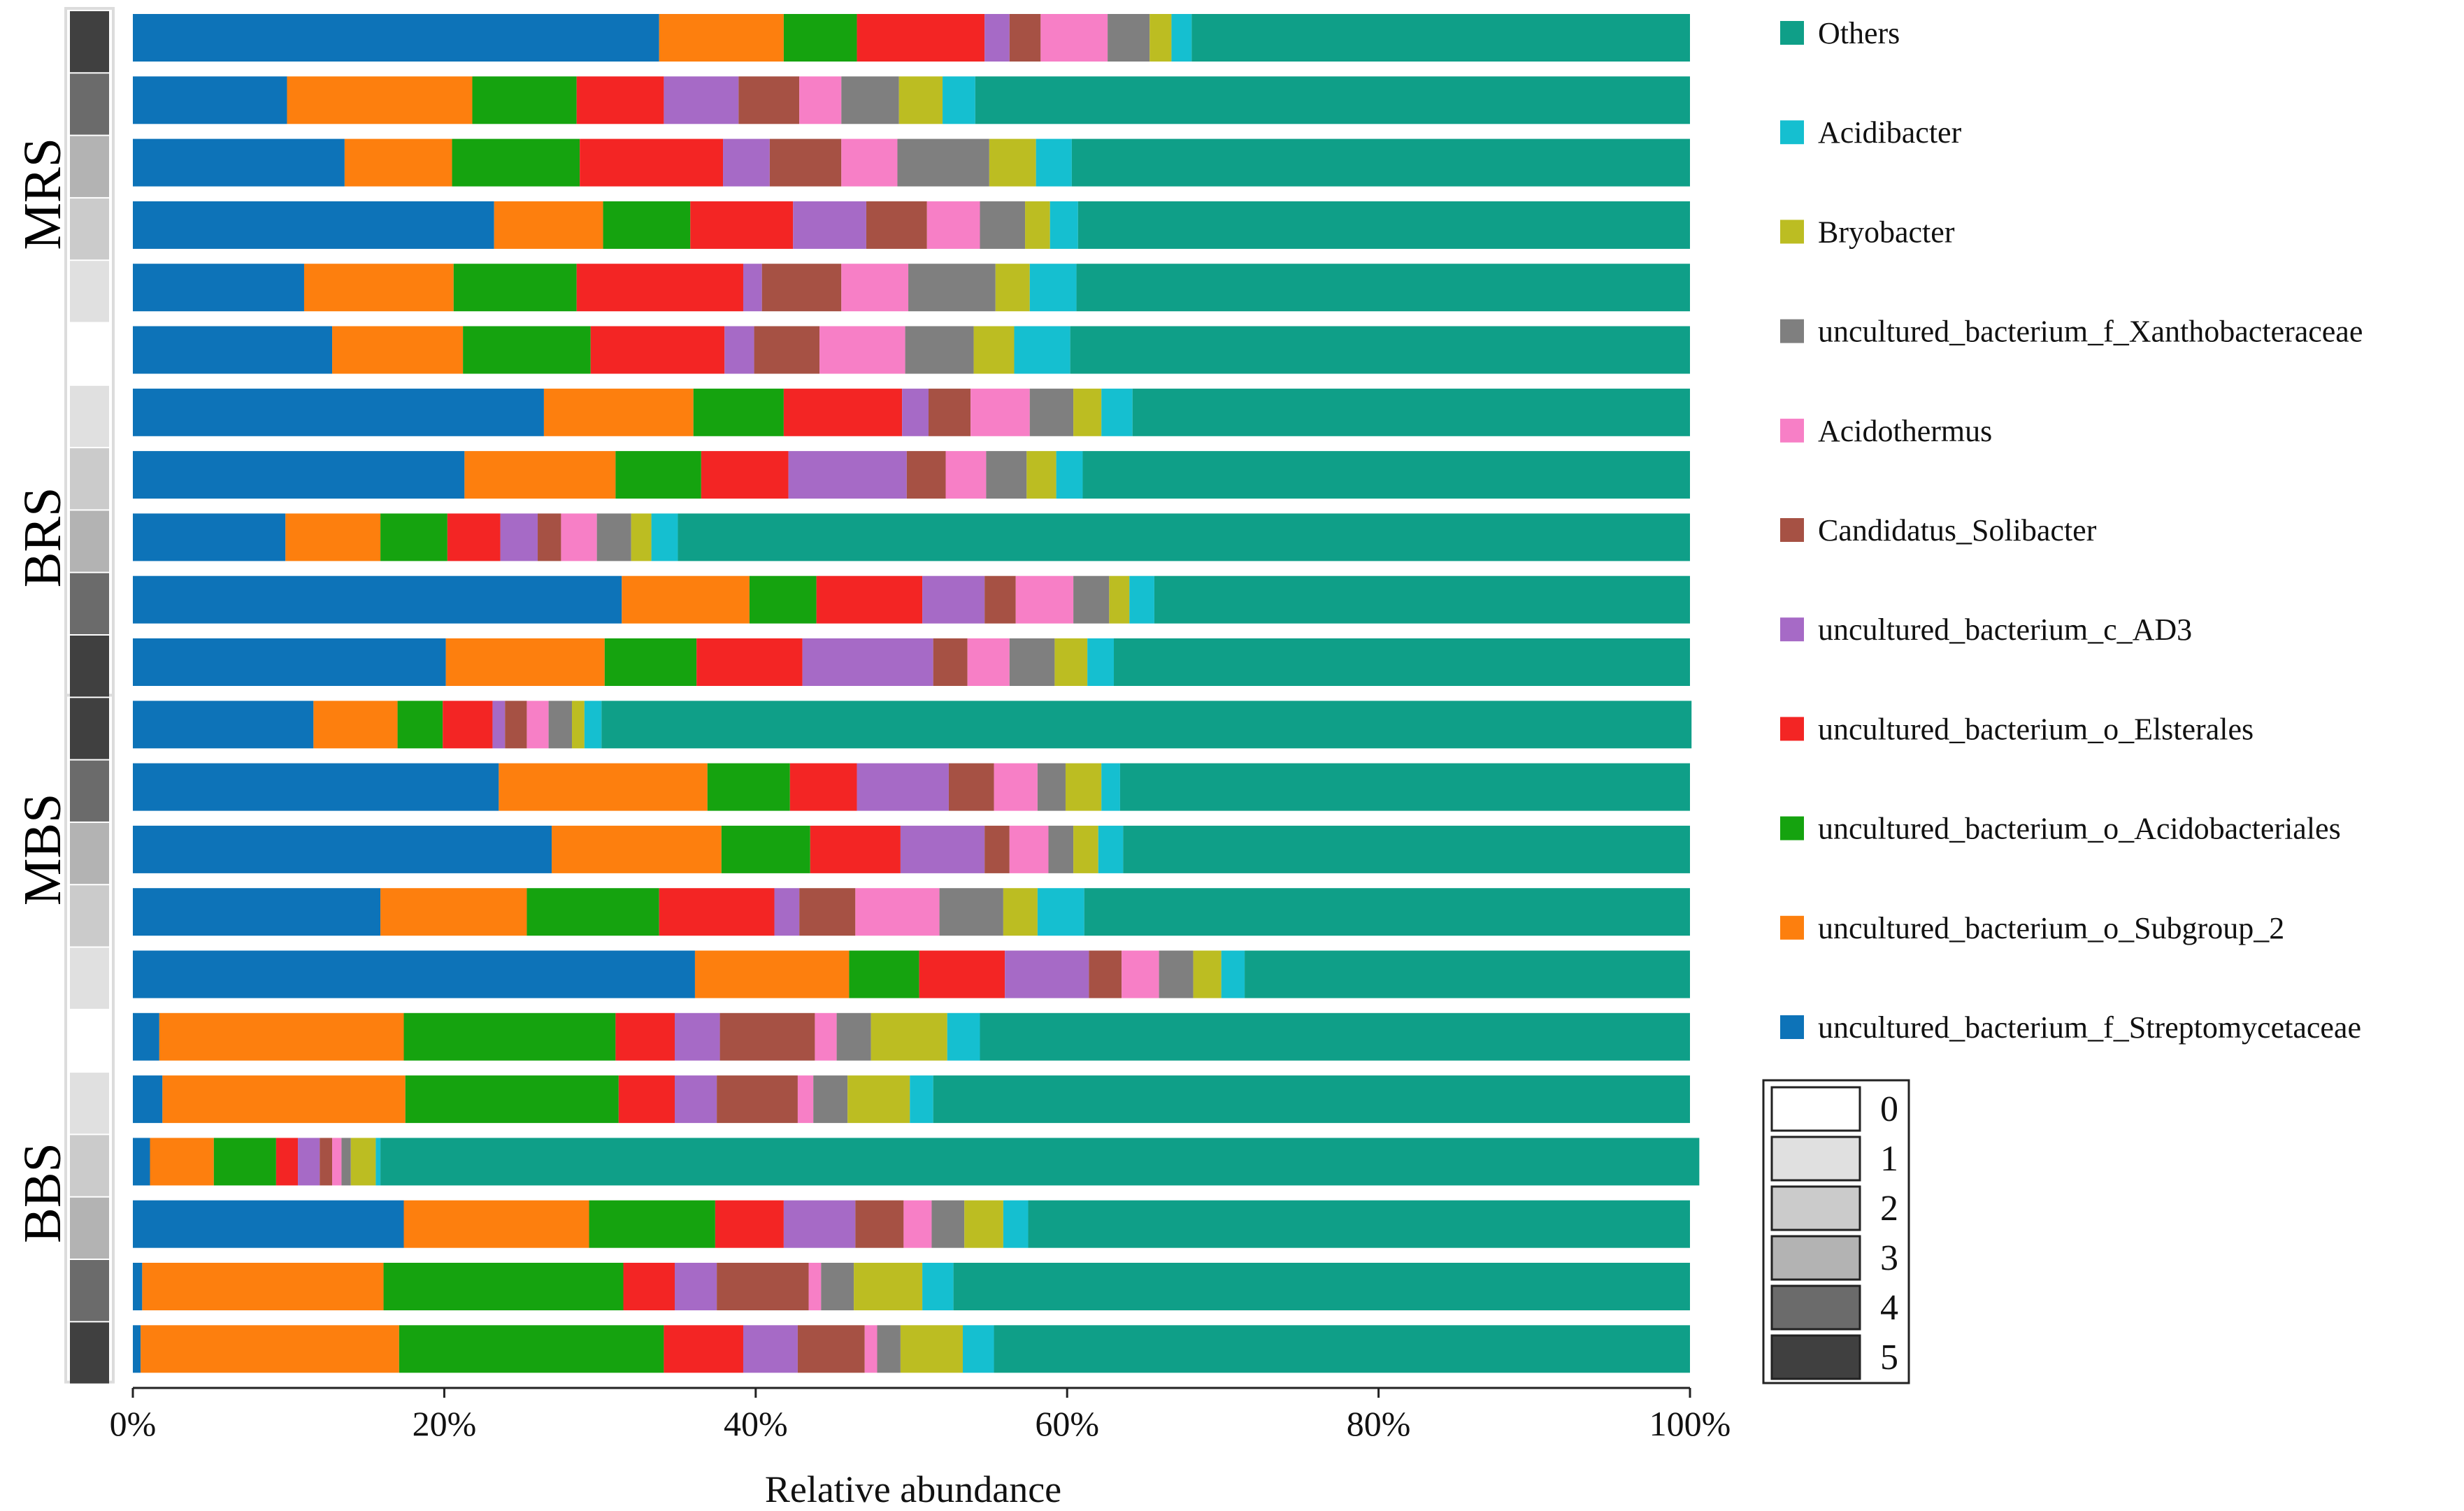  What do you see at coordinates (89, 695) in the screenshot?
I see `heat-strip` at bounding box center [89, 695].